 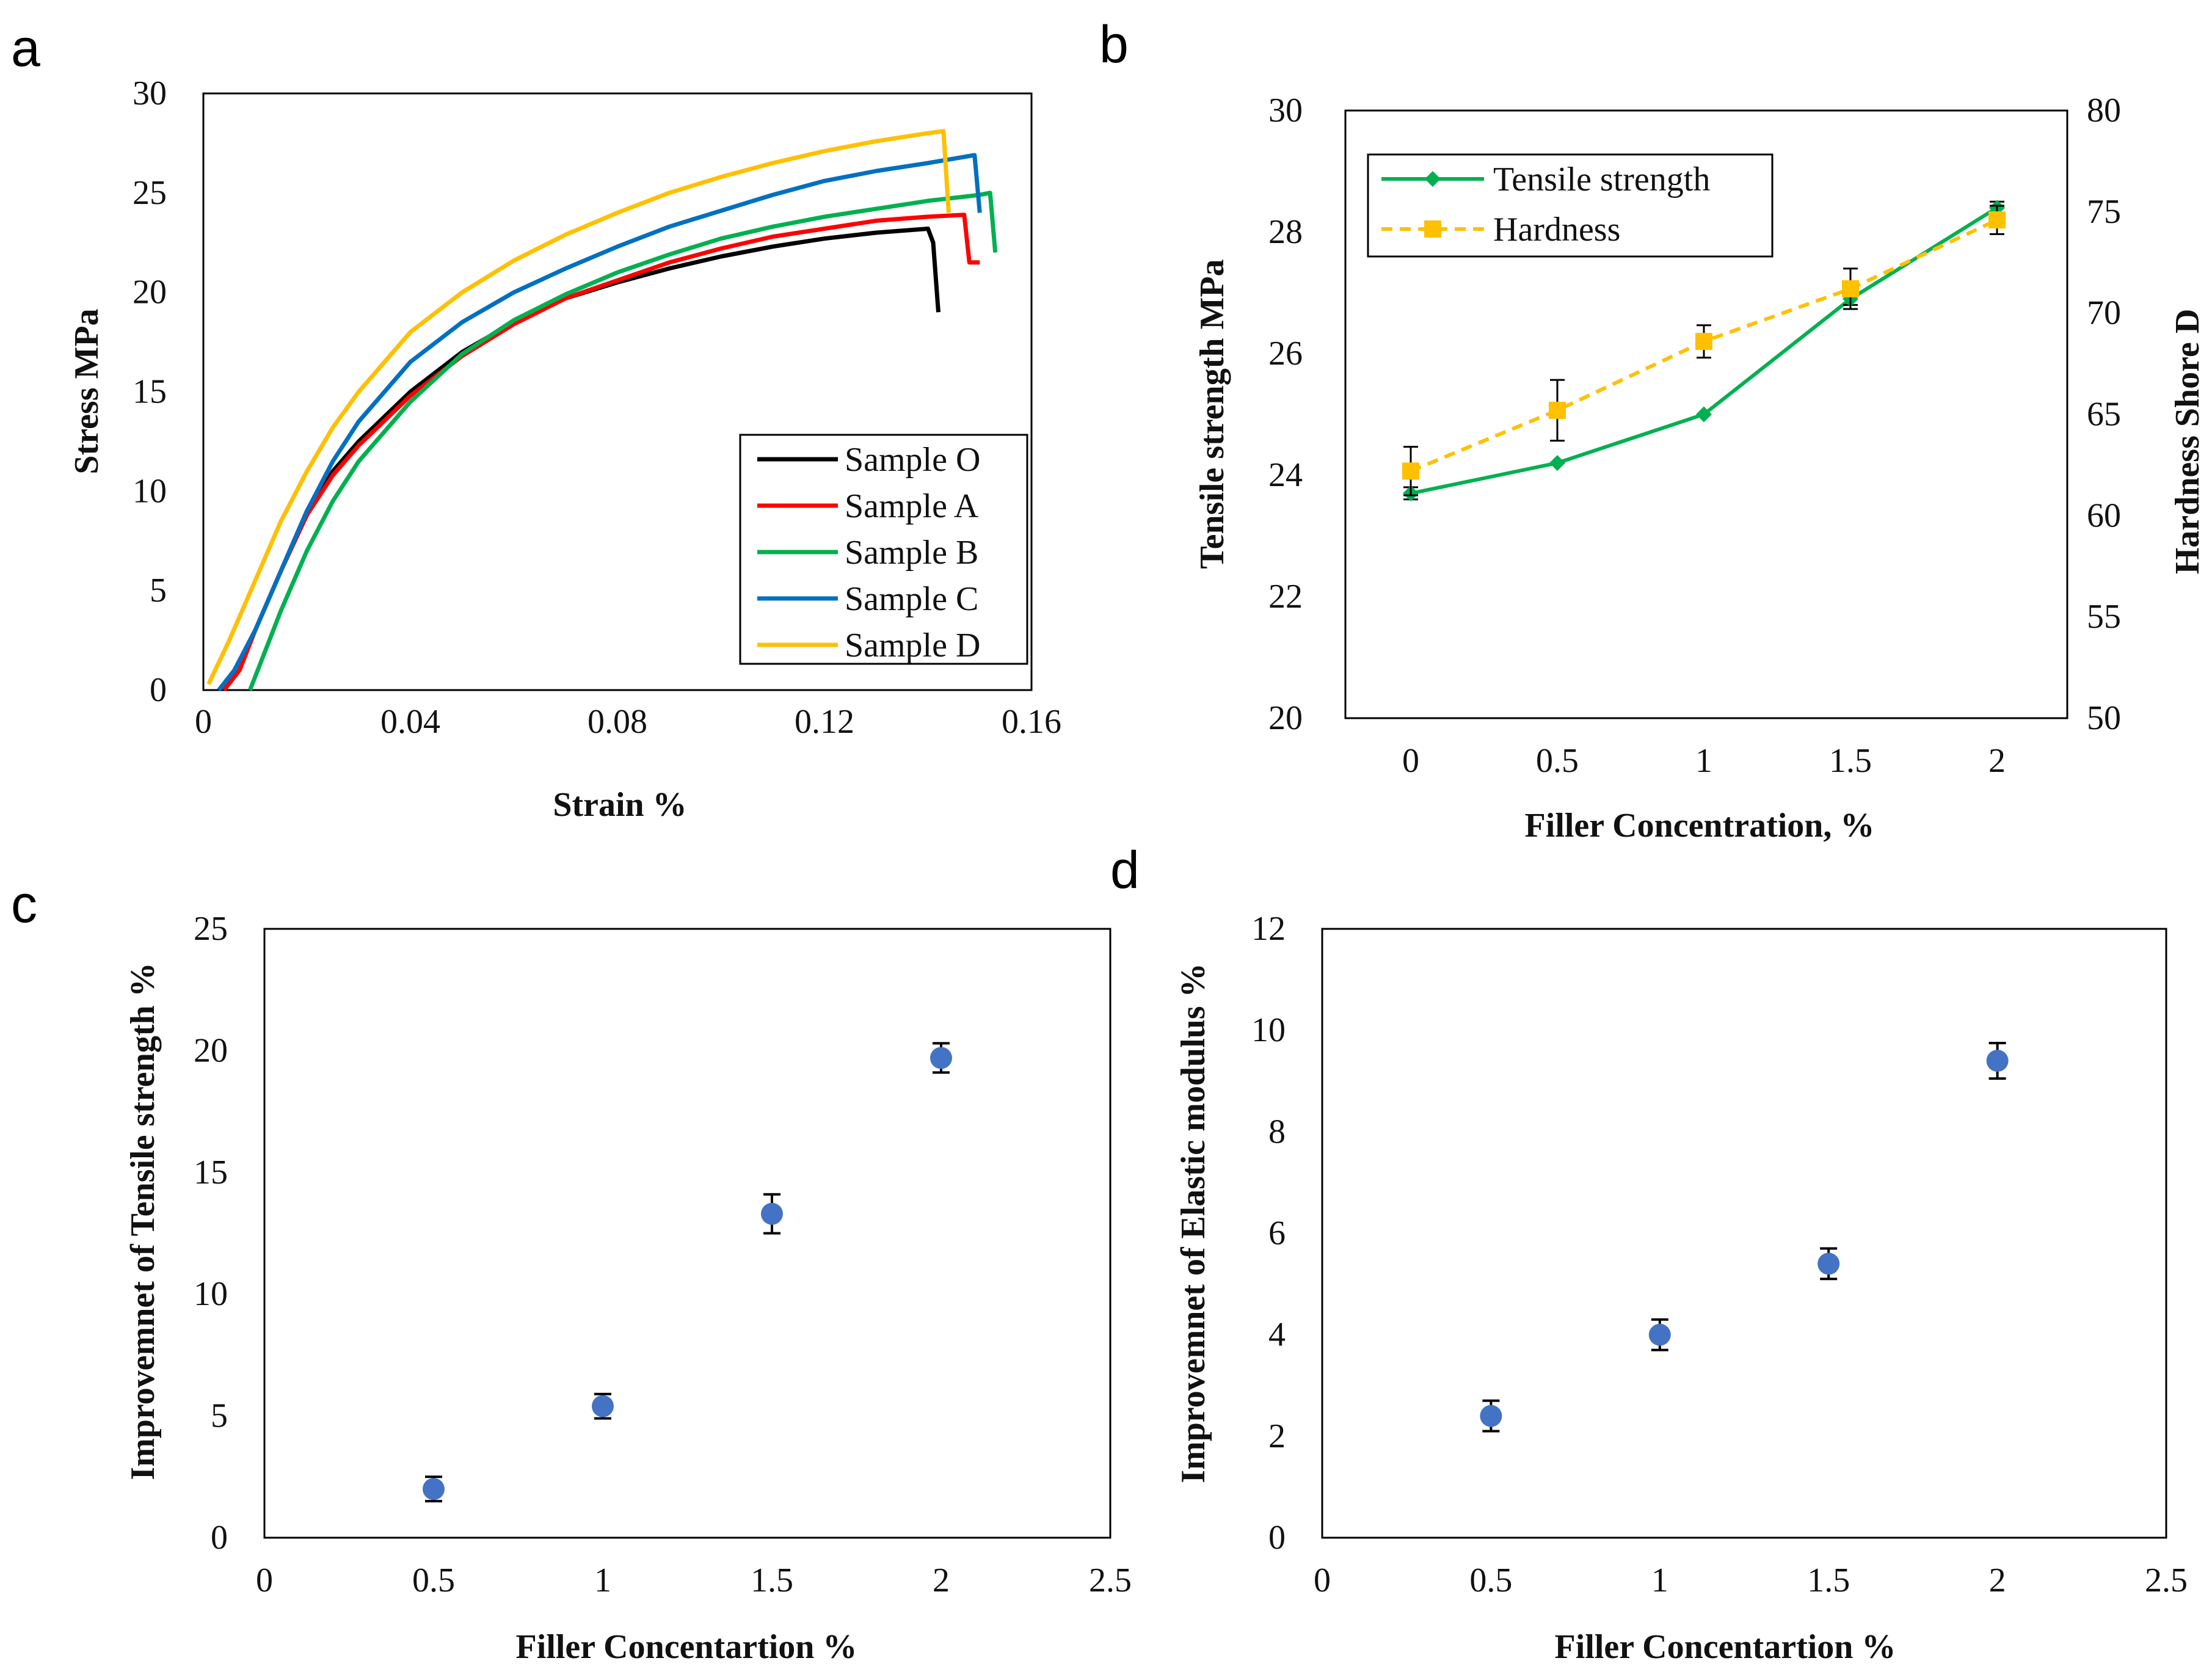 I want to click on legend-label: Tensile strength, so click(x=1602, y=179).